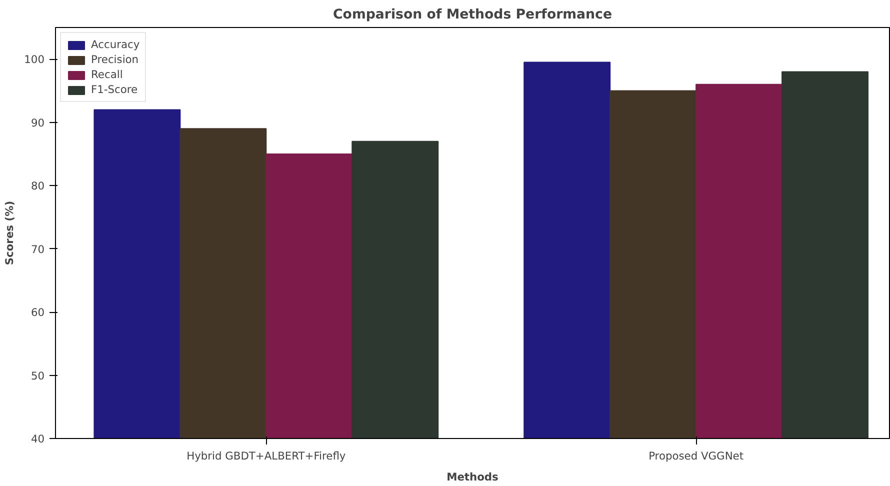 The width and height of the screenshot is (890, 486). I want to click on y-tick-label: 70, so click(37, 249).